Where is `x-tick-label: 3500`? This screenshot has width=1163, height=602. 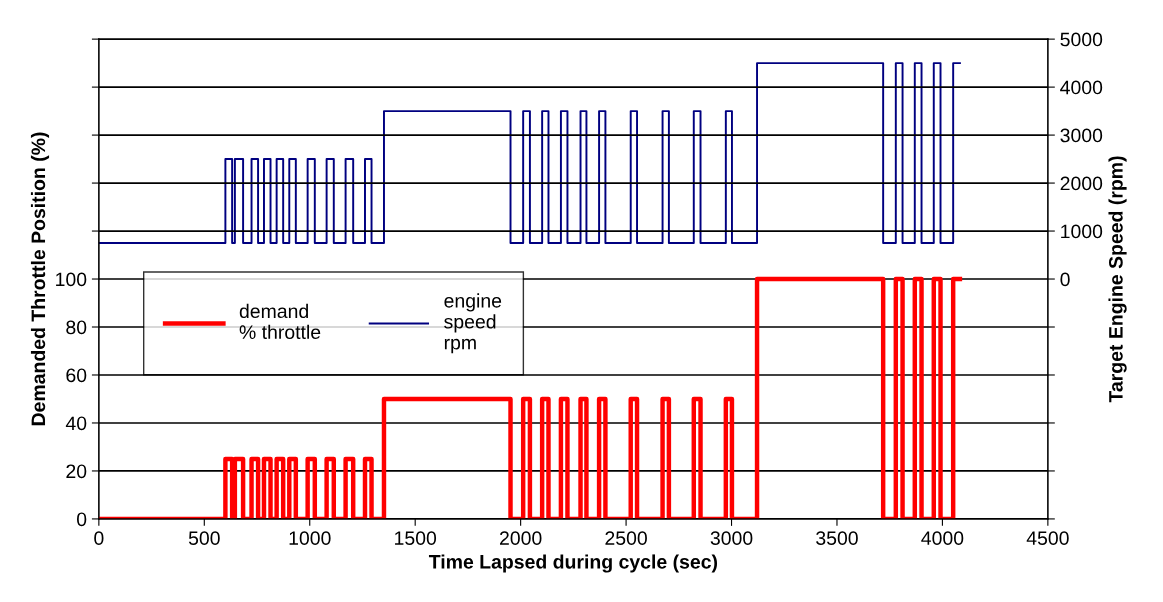 x-tick-label: 3500 is located at coordinates (837, 538).